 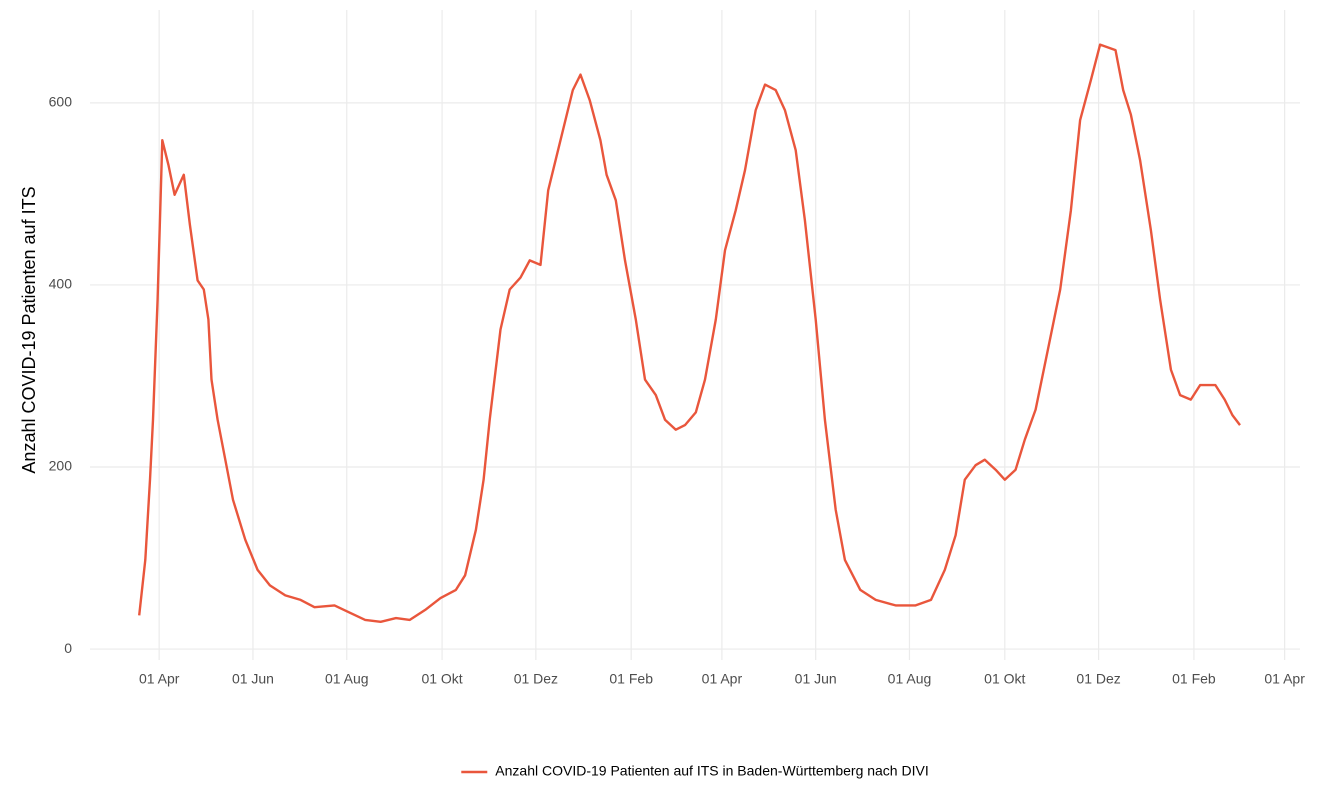 I want to click on y-tick-label: 400, so click(x=61, y=284).